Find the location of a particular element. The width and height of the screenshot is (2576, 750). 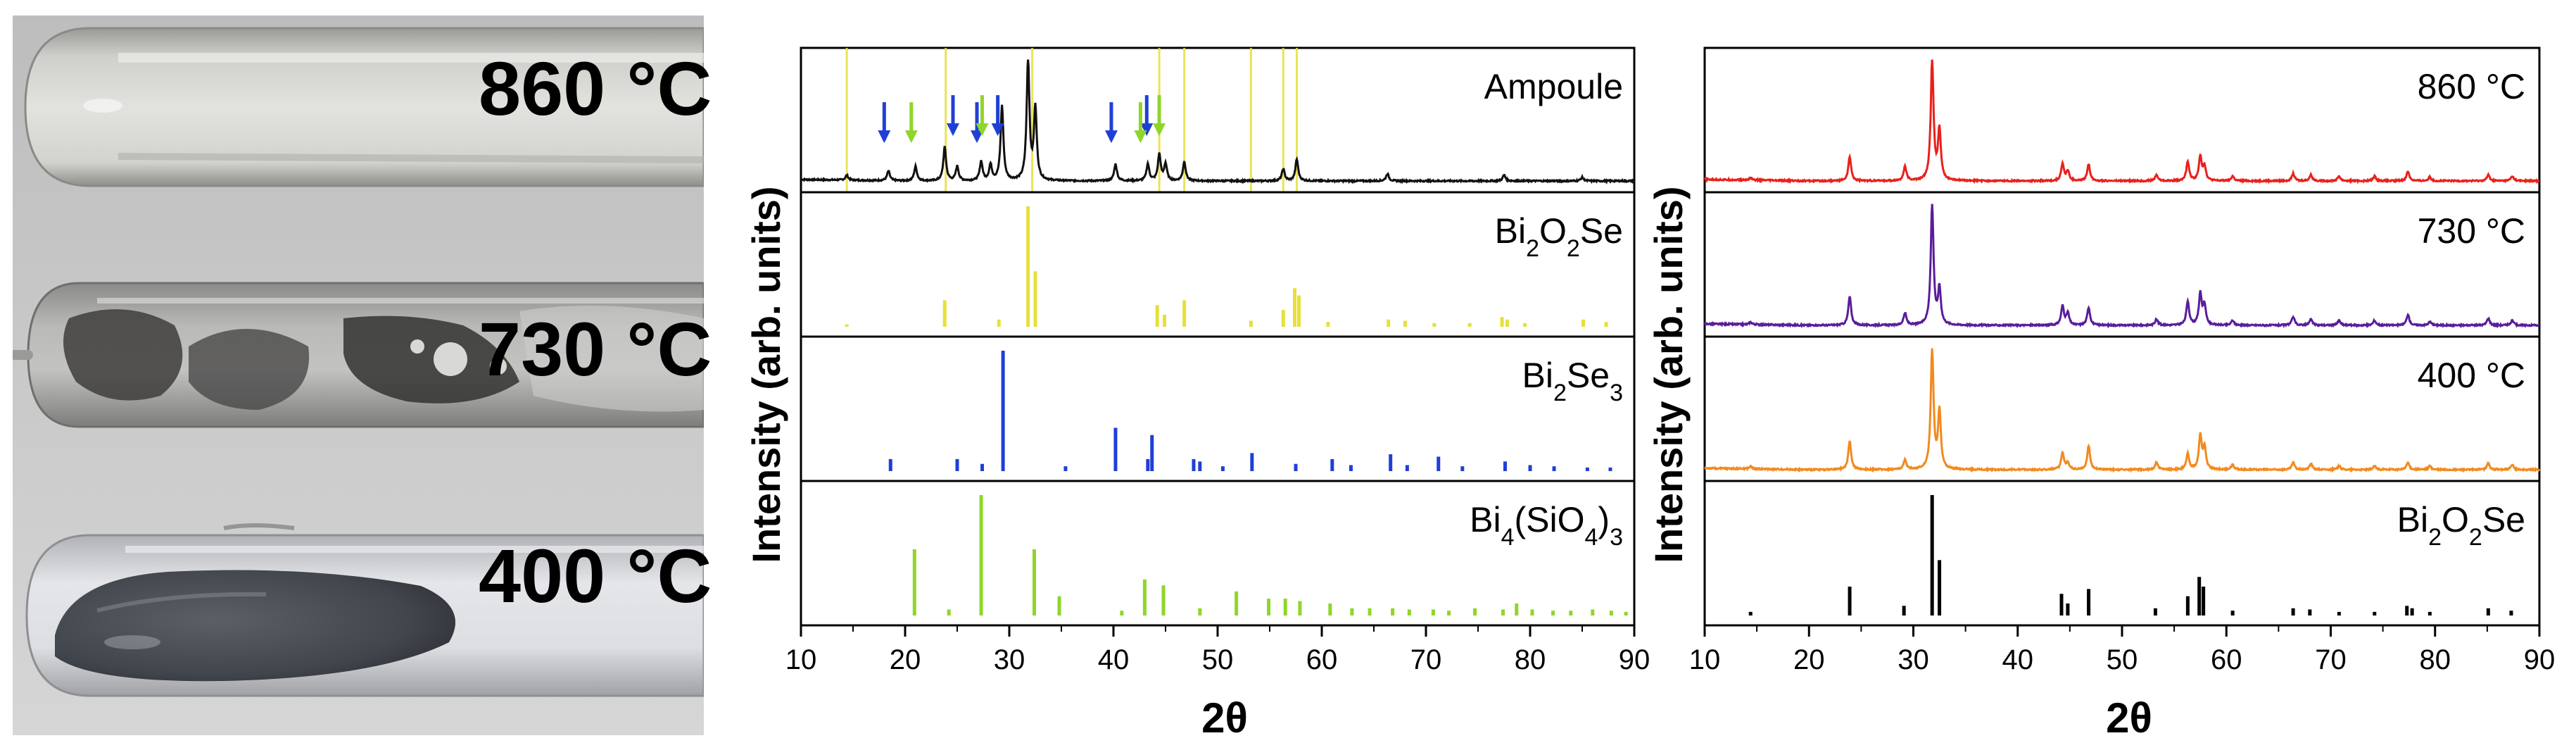

temp-label-730: 730 °C is located at coordinates (595, 349).